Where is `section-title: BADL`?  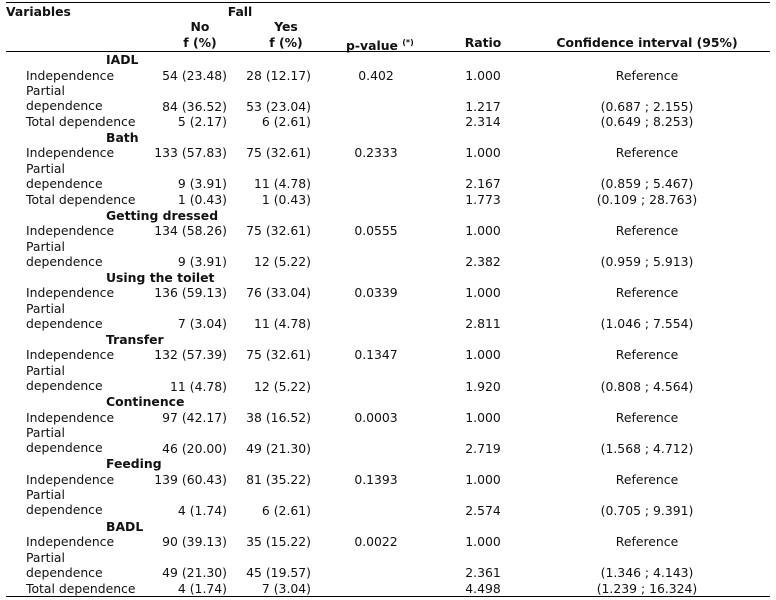
section-title: BADL is located at coordinates (125, 526).